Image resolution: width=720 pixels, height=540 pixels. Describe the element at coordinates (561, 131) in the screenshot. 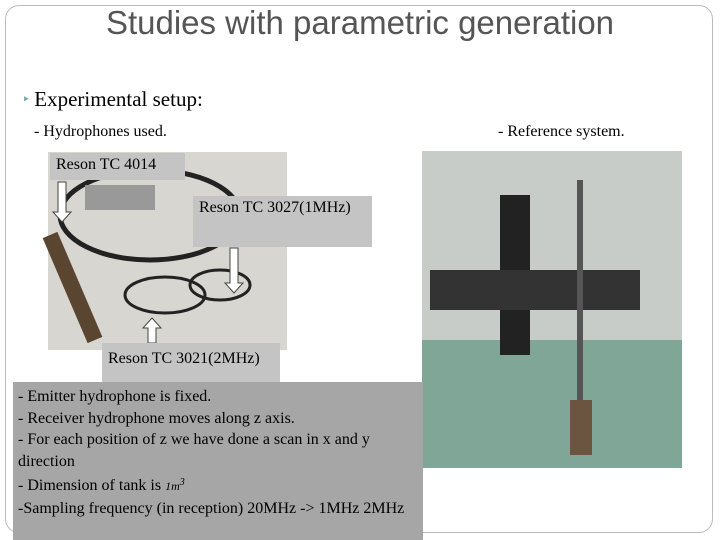

I see `right-heading: - Reference system.` at that location.